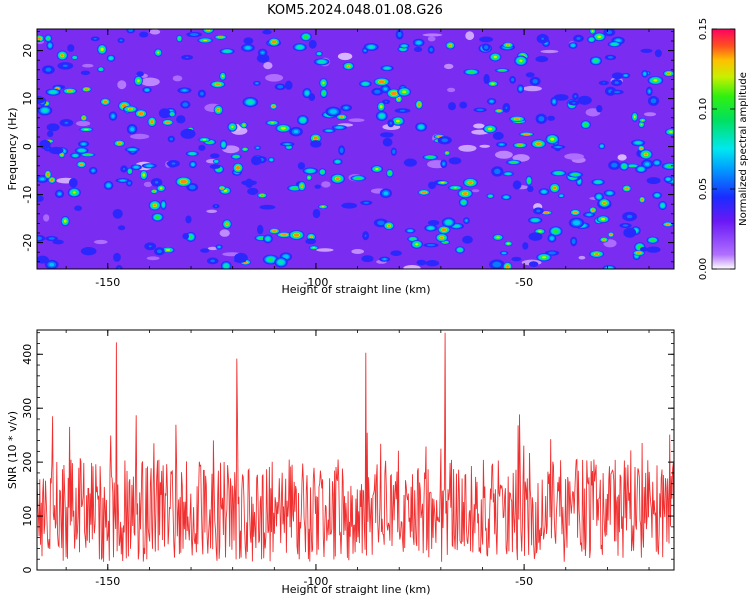 This screenshot has height=604, width=750. I want to click on figure-title: KOM5.2024.048.01.08.G26, so click(355, 10).